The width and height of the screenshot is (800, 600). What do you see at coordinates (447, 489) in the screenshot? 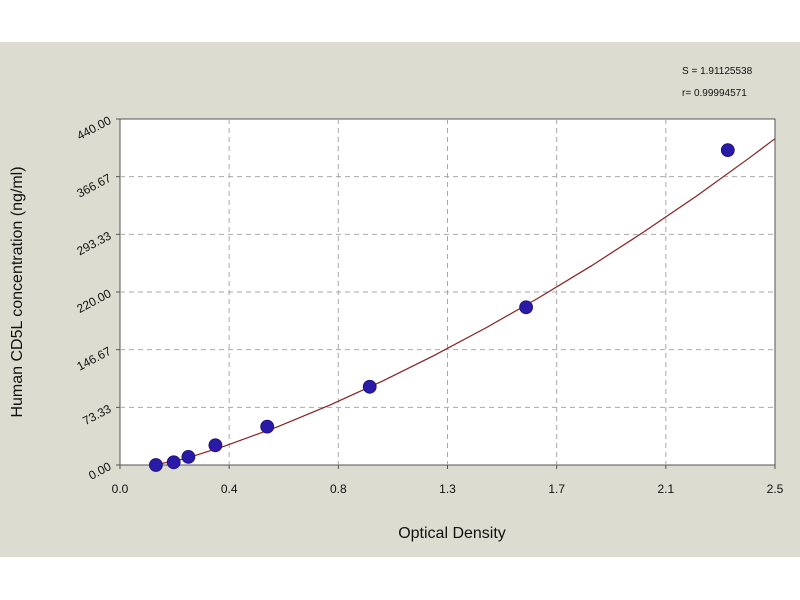
I see `x-tick-label: 1.3` at bounding box center [447, 489].